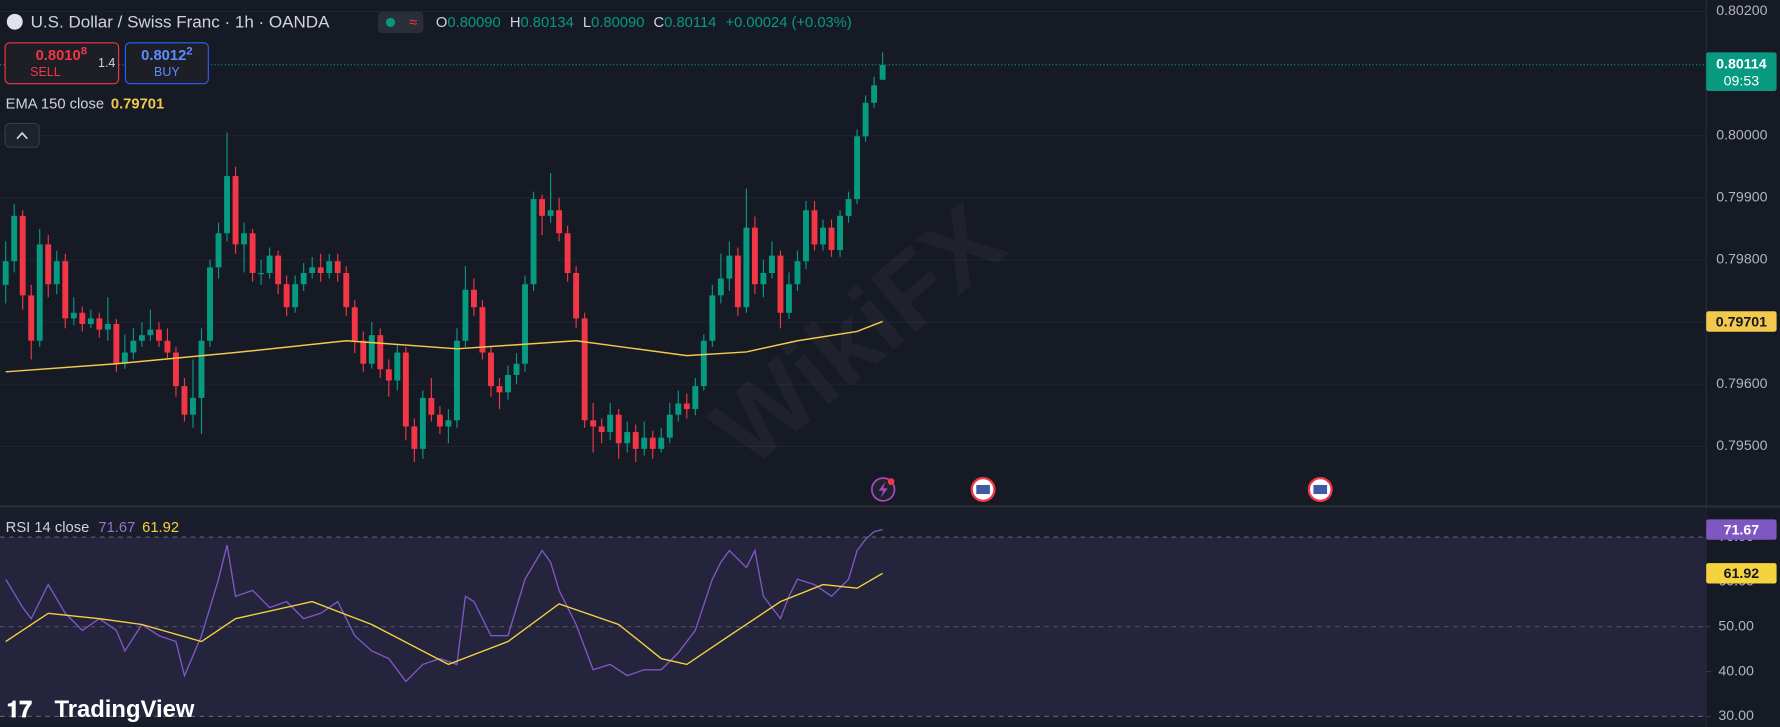 The height and width of the screenshot is (727, 1780). What do you see at coordinates (1736, 671) in the screenshot?
I see `y-tick-label: 40.00` at bounding box center [1736, 671].